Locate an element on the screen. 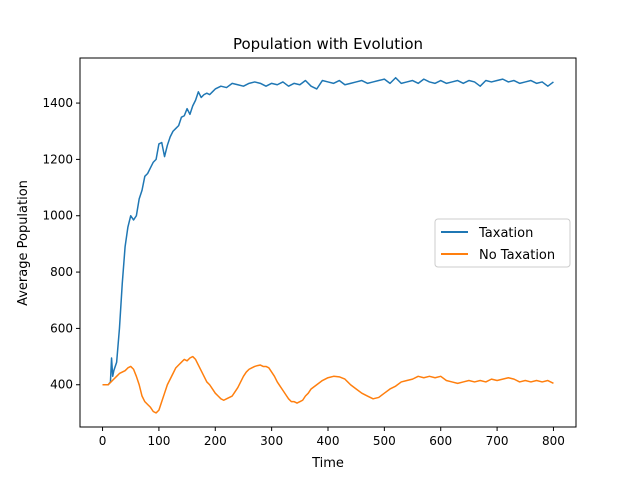 The width and height of the screenshot is (640, 480). x-tick-label: 100 is located at coordinates (158, 441).